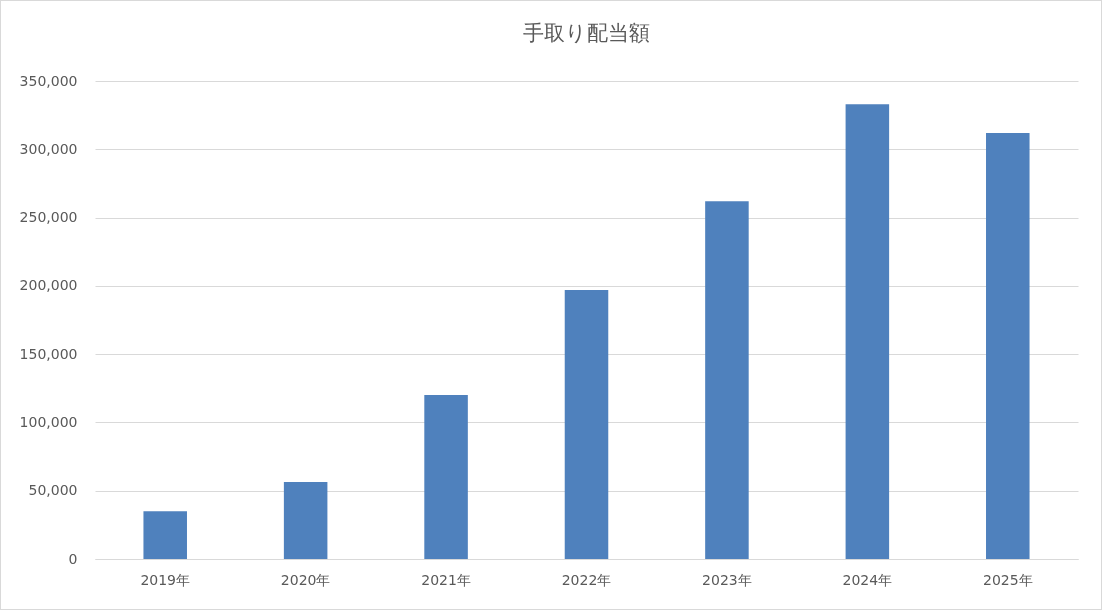  What do you see at coordinates (867, 579) in the screenshot?
I see `x-tick-label: 2024年` at bounding box center [867, 579].